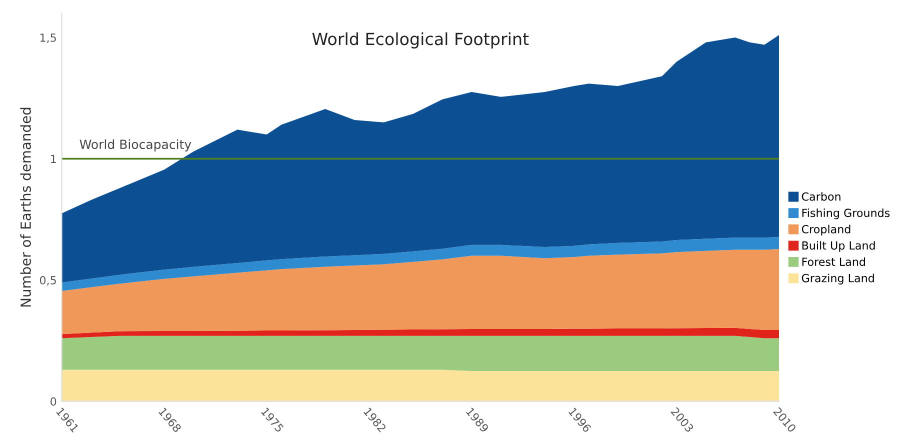  Describe the element at coordinates (833, 261) in the screenshot. I see `legend-label: Forest Land` at that location.